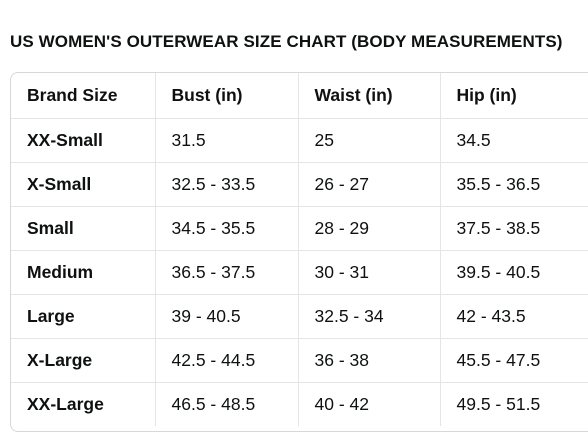  I want to click on size-cell: Medium, so click(83, 272).